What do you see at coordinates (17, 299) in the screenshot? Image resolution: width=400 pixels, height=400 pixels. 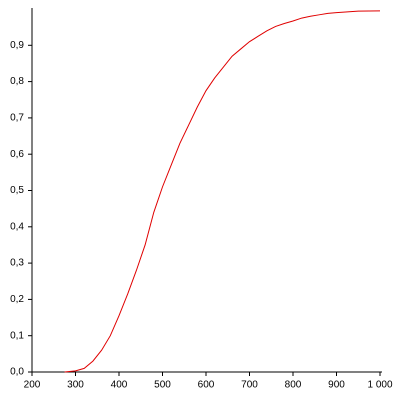 I see `y-tick-label: 0,2` at bounding box center [17, 299].